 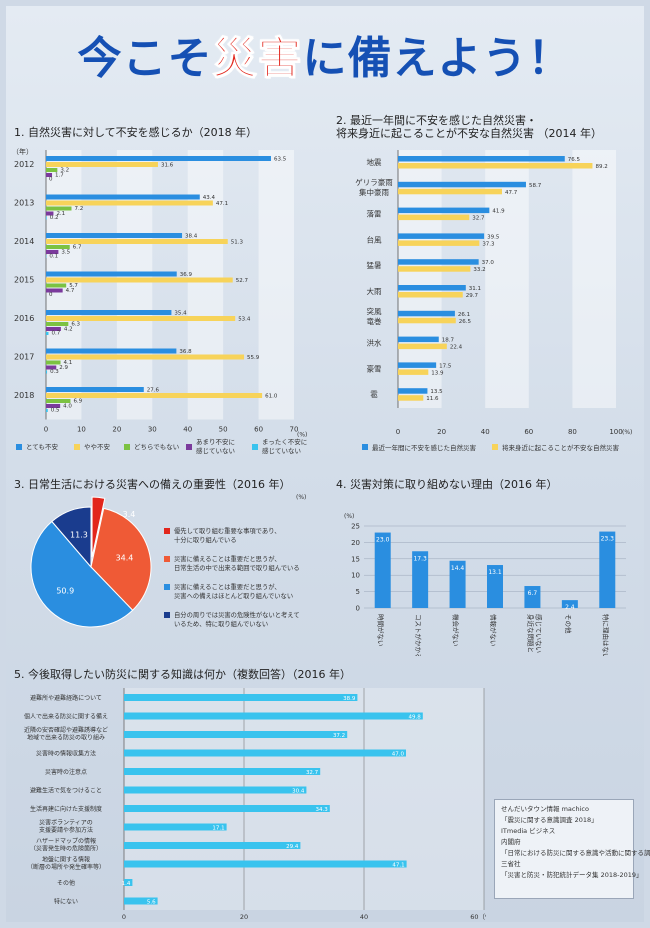 I want to click on chart1-data-label: 38.4, so click(x=191, y=237).